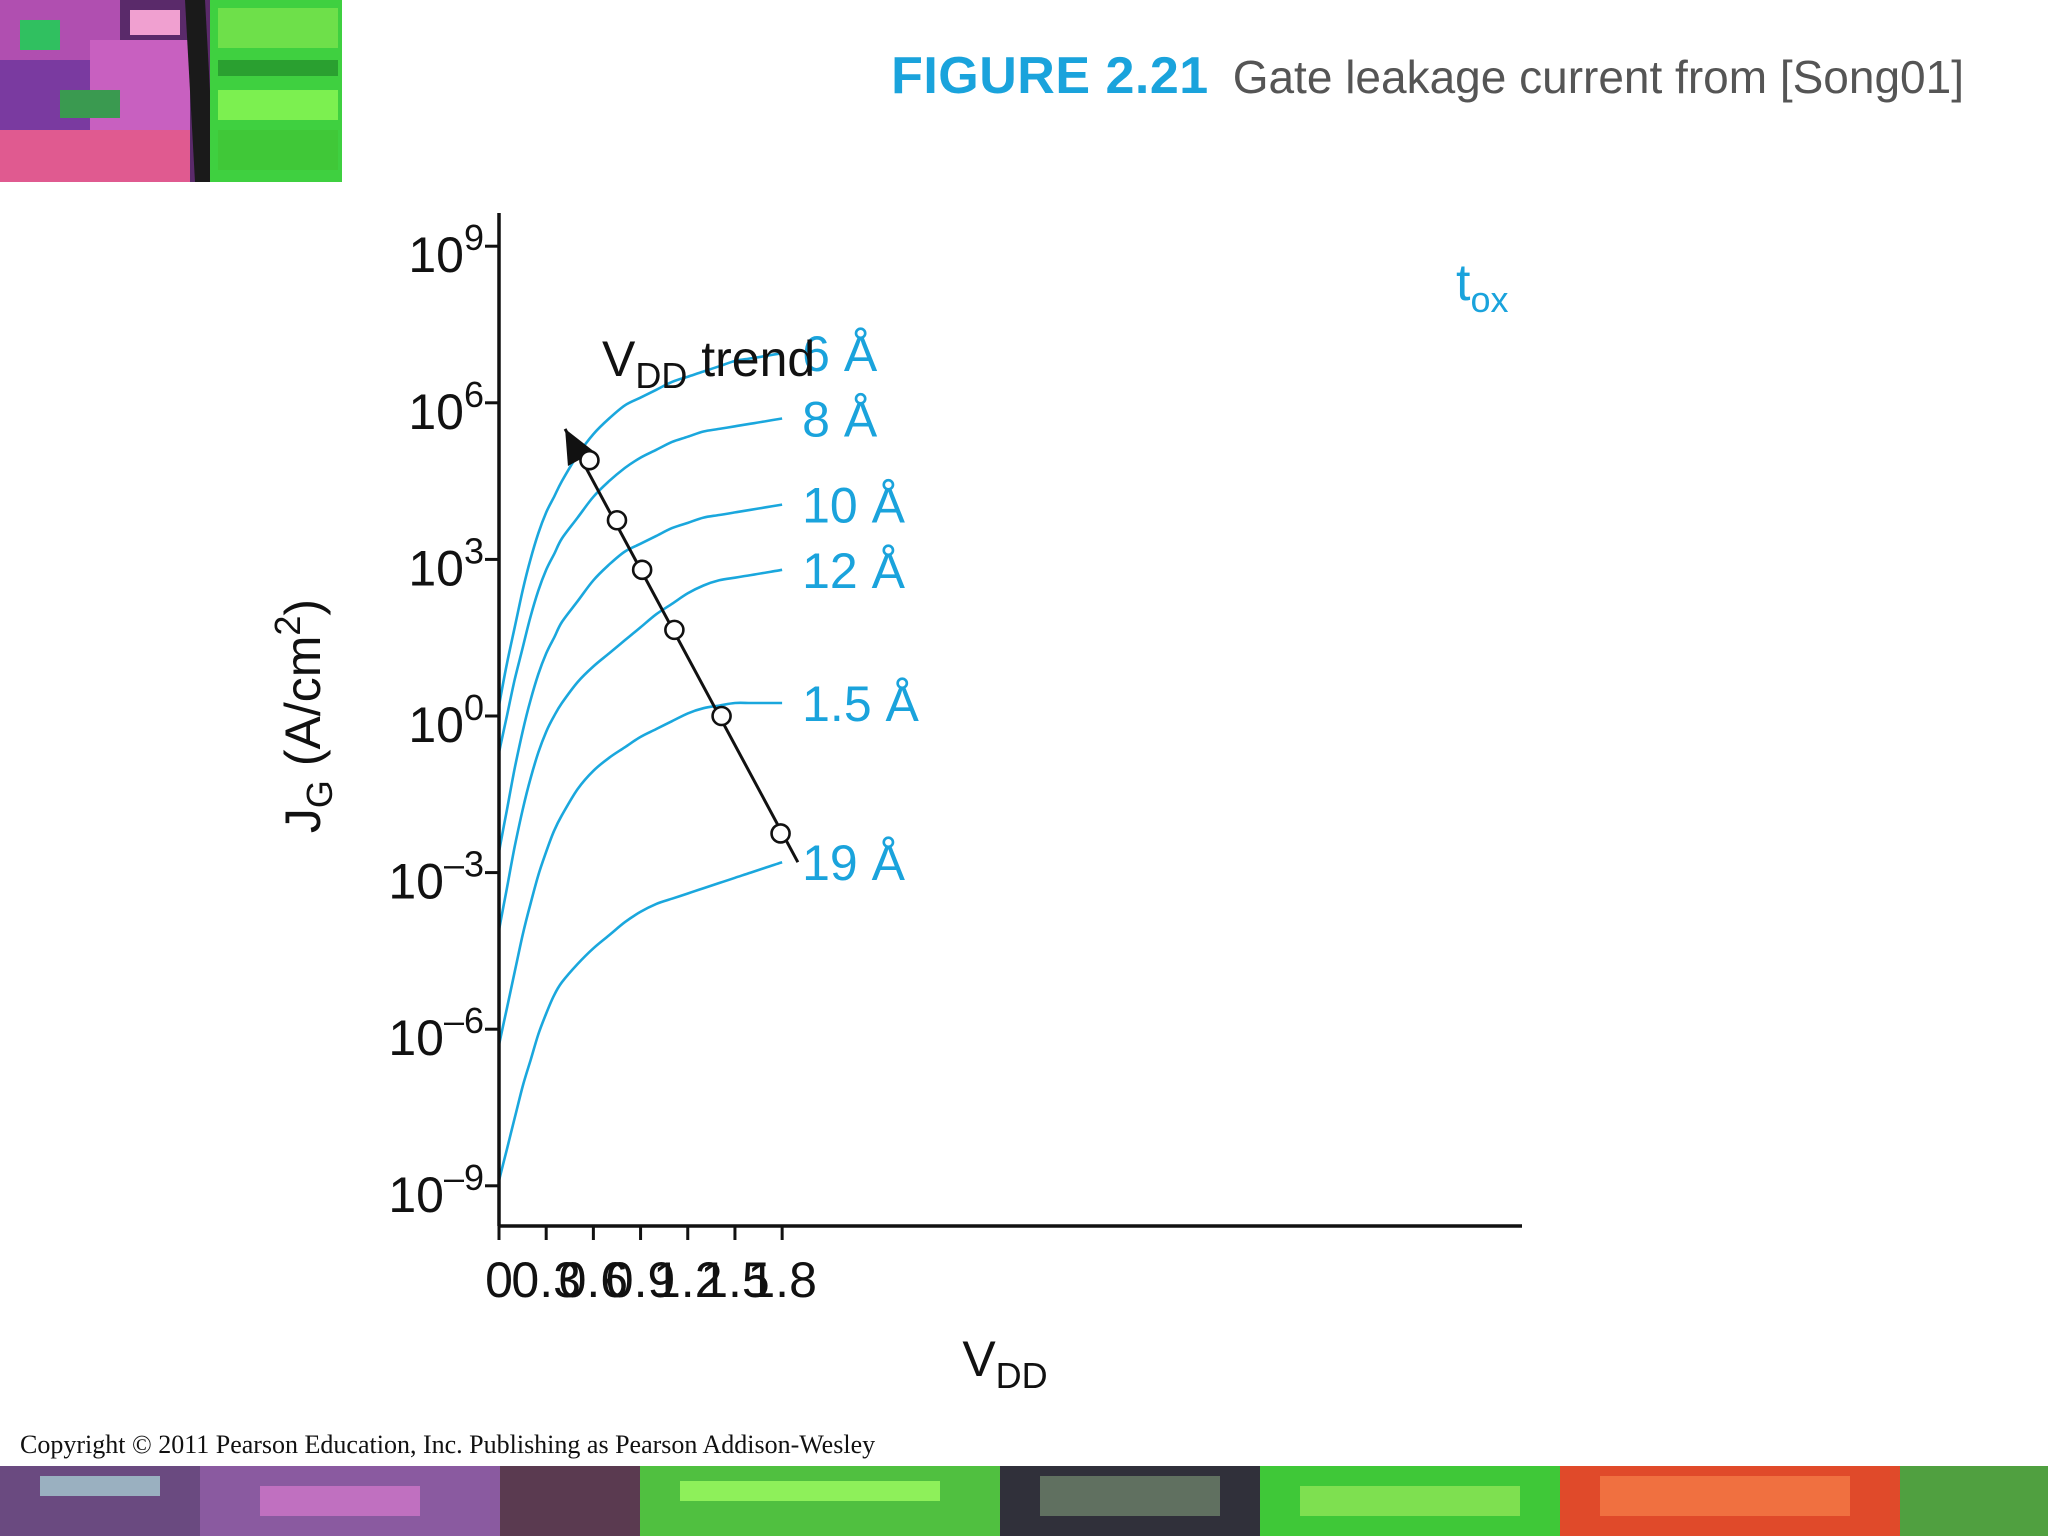  What do you see at coordinates (1050, 76) in the screenshot?
I see `figure-number: FIGURE 2.21` at bounding box center [1050, 76].